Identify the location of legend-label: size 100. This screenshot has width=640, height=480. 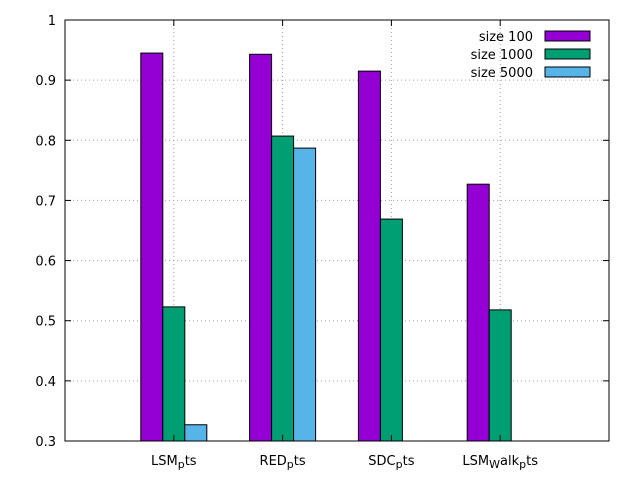
(506, 37).